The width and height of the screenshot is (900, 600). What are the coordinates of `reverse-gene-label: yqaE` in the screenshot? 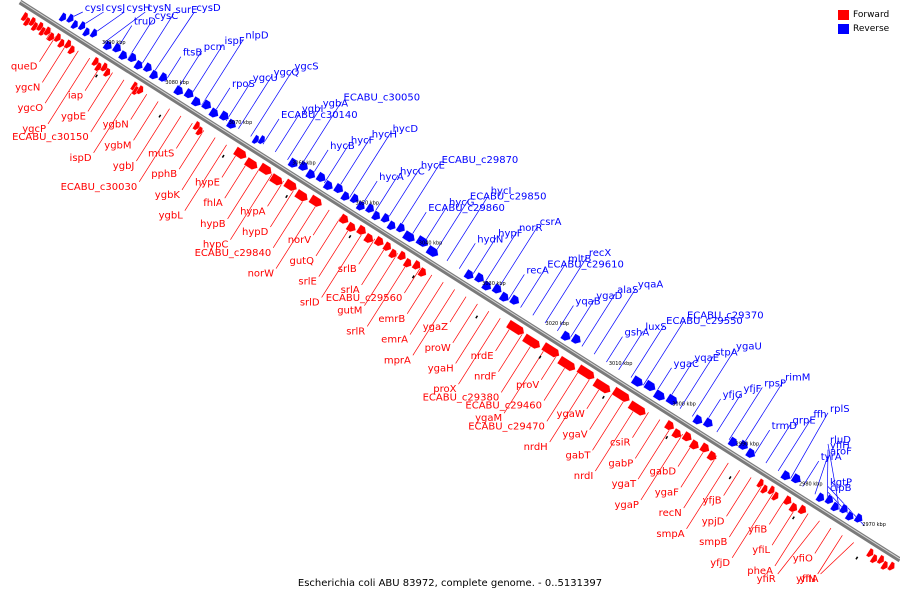 It's located at (706, 358).